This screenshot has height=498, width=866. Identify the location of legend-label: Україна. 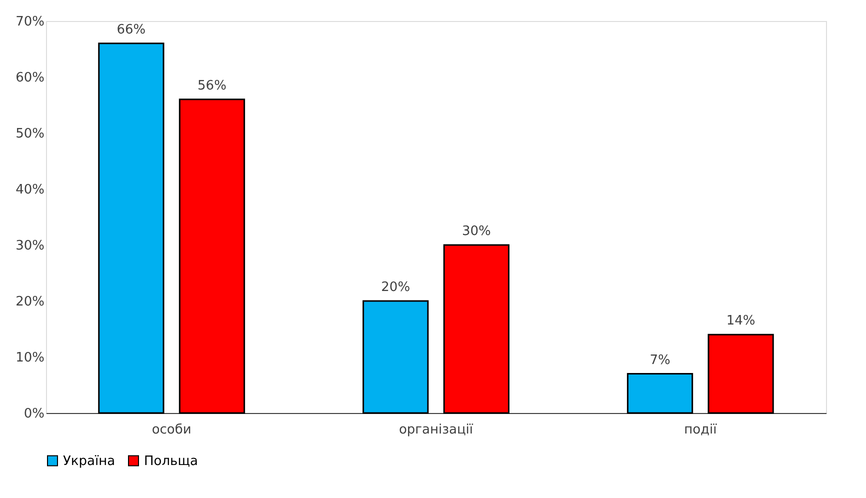
(89, 461).